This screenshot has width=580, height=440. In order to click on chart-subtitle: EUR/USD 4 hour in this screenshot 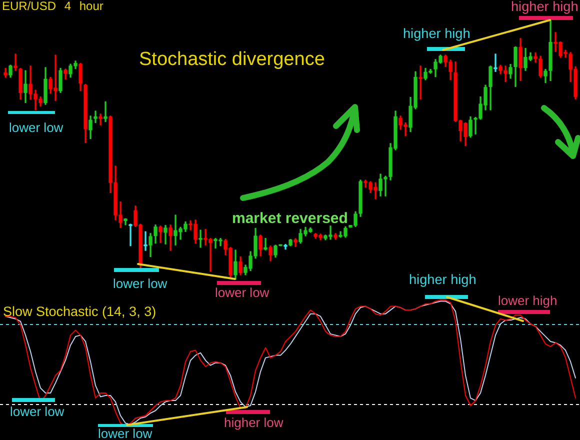, I will do `click(53, 6)`.